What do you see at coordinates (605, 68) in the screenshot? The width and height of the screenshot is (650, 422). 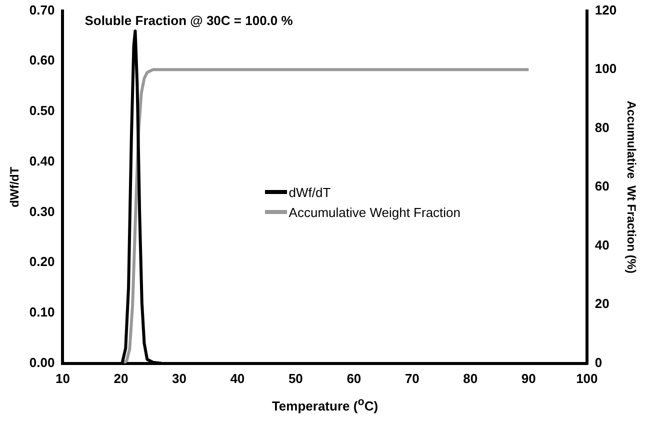 I see `y2-tick-label: 100` at bounding box center [605, 68].